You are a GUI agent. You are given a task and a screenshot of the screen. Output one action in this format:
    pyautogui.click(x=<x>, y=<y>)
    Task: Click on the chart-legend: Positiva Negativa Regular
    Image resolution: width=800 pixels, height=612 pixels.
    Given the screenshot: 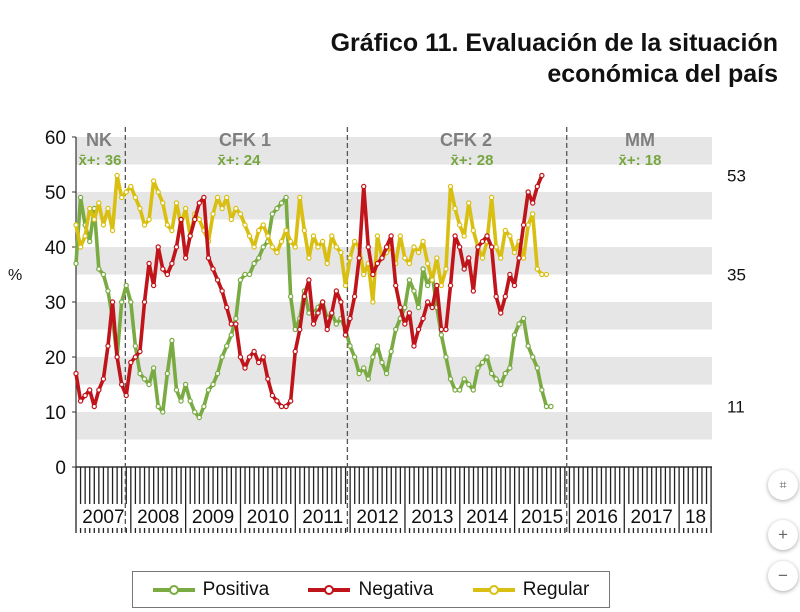 What is the action you would take?
    pyautogui.click(x=371, y=589)
    